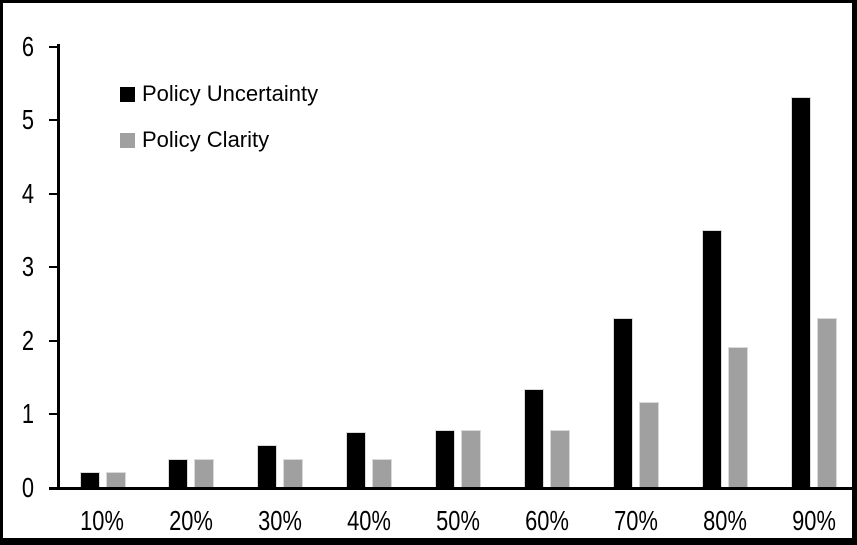  What do you see at coordinates (450, 488) in the screenshot?
I see `x-axis-line` at bounding box center [450, 488].